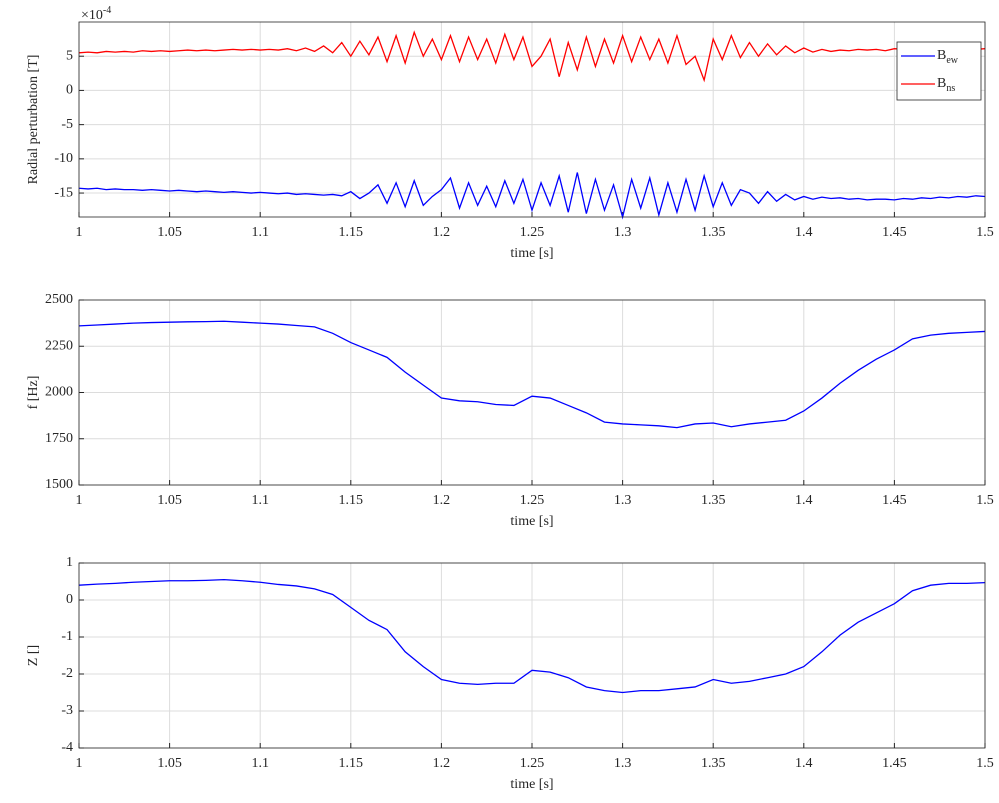 The height and width of the screenshot is (803, 999). I want to click on legend-label: Bns, so click(946, 85).